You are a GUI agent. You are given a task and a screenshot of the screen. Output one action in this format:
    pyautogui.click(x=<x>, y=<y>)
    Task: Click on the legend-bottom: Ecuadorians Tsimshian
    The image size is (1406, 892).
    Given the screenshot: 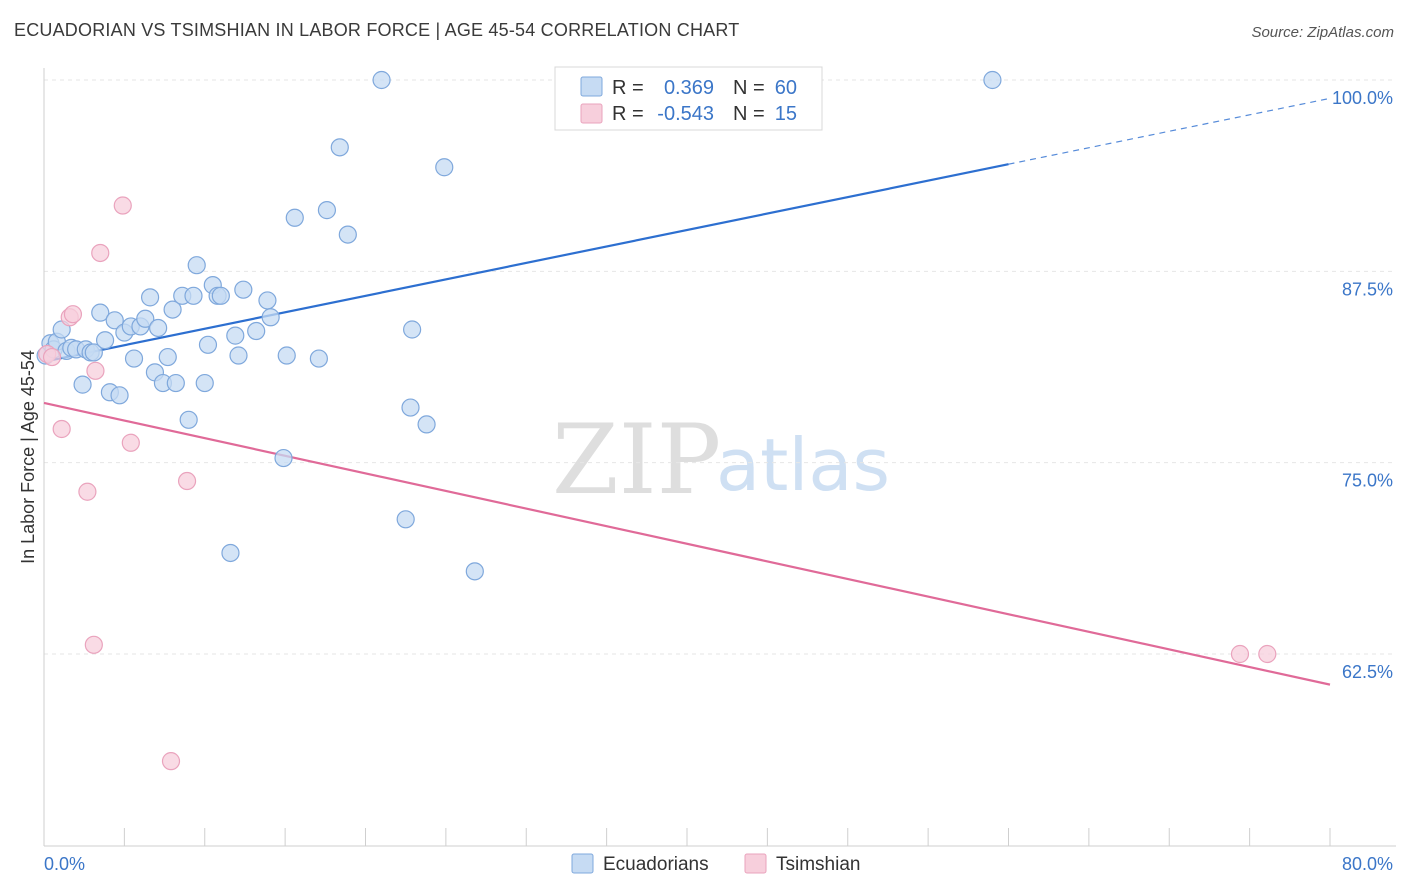 What is the action you would take?
    pyautogui.click(x=715, y=864)
    